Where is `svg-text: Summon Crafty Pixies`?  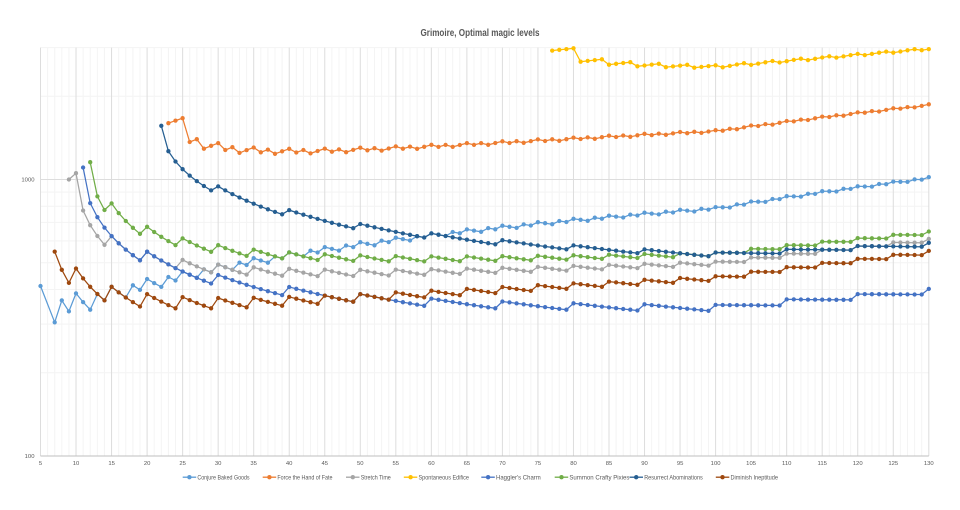 svg-text: Summon Crafty Pixies is located at coordinates (599, 477).